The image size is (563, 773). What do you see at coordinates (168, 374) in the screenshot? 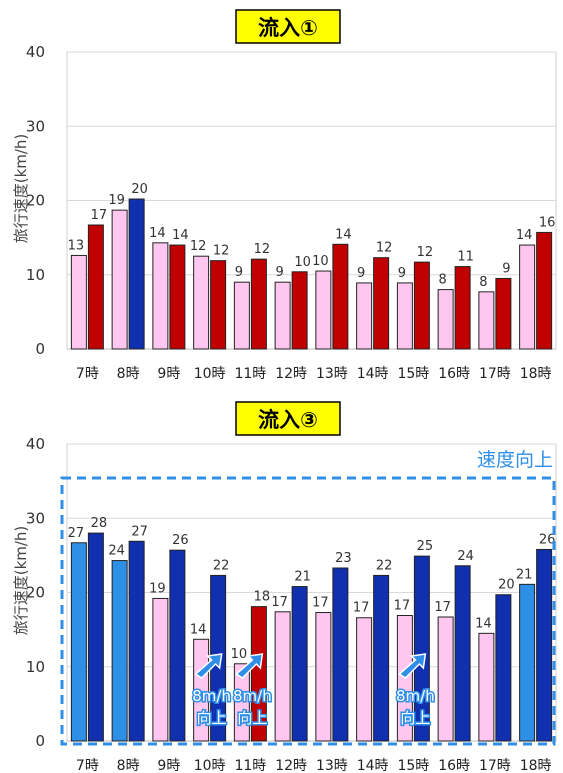
I see `x-tick-label: 9時` at bounding box center [168, 374].